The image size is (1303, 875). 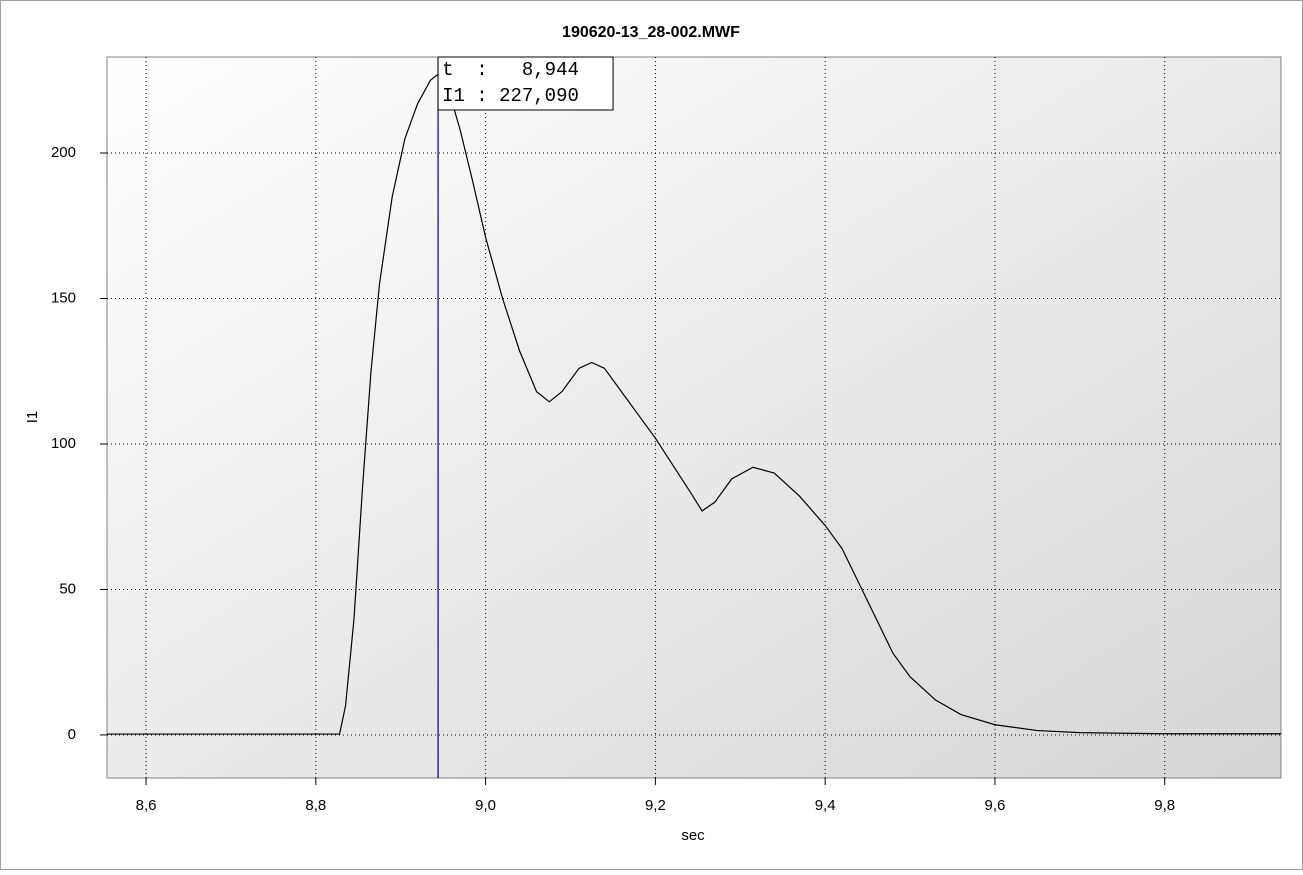 What do you see at coordinates (825, 805) in the screenshot?
I see `x-tick-label: 9,4` at bounding box center [825, 805].